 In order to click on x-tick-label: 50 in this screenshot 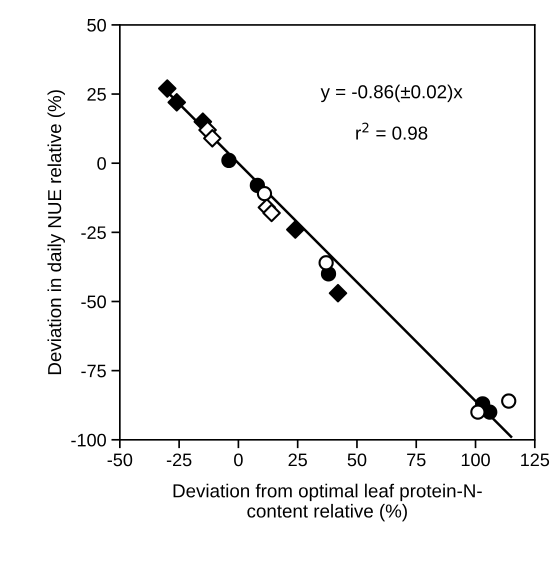, I will do `click(357, 459)`.